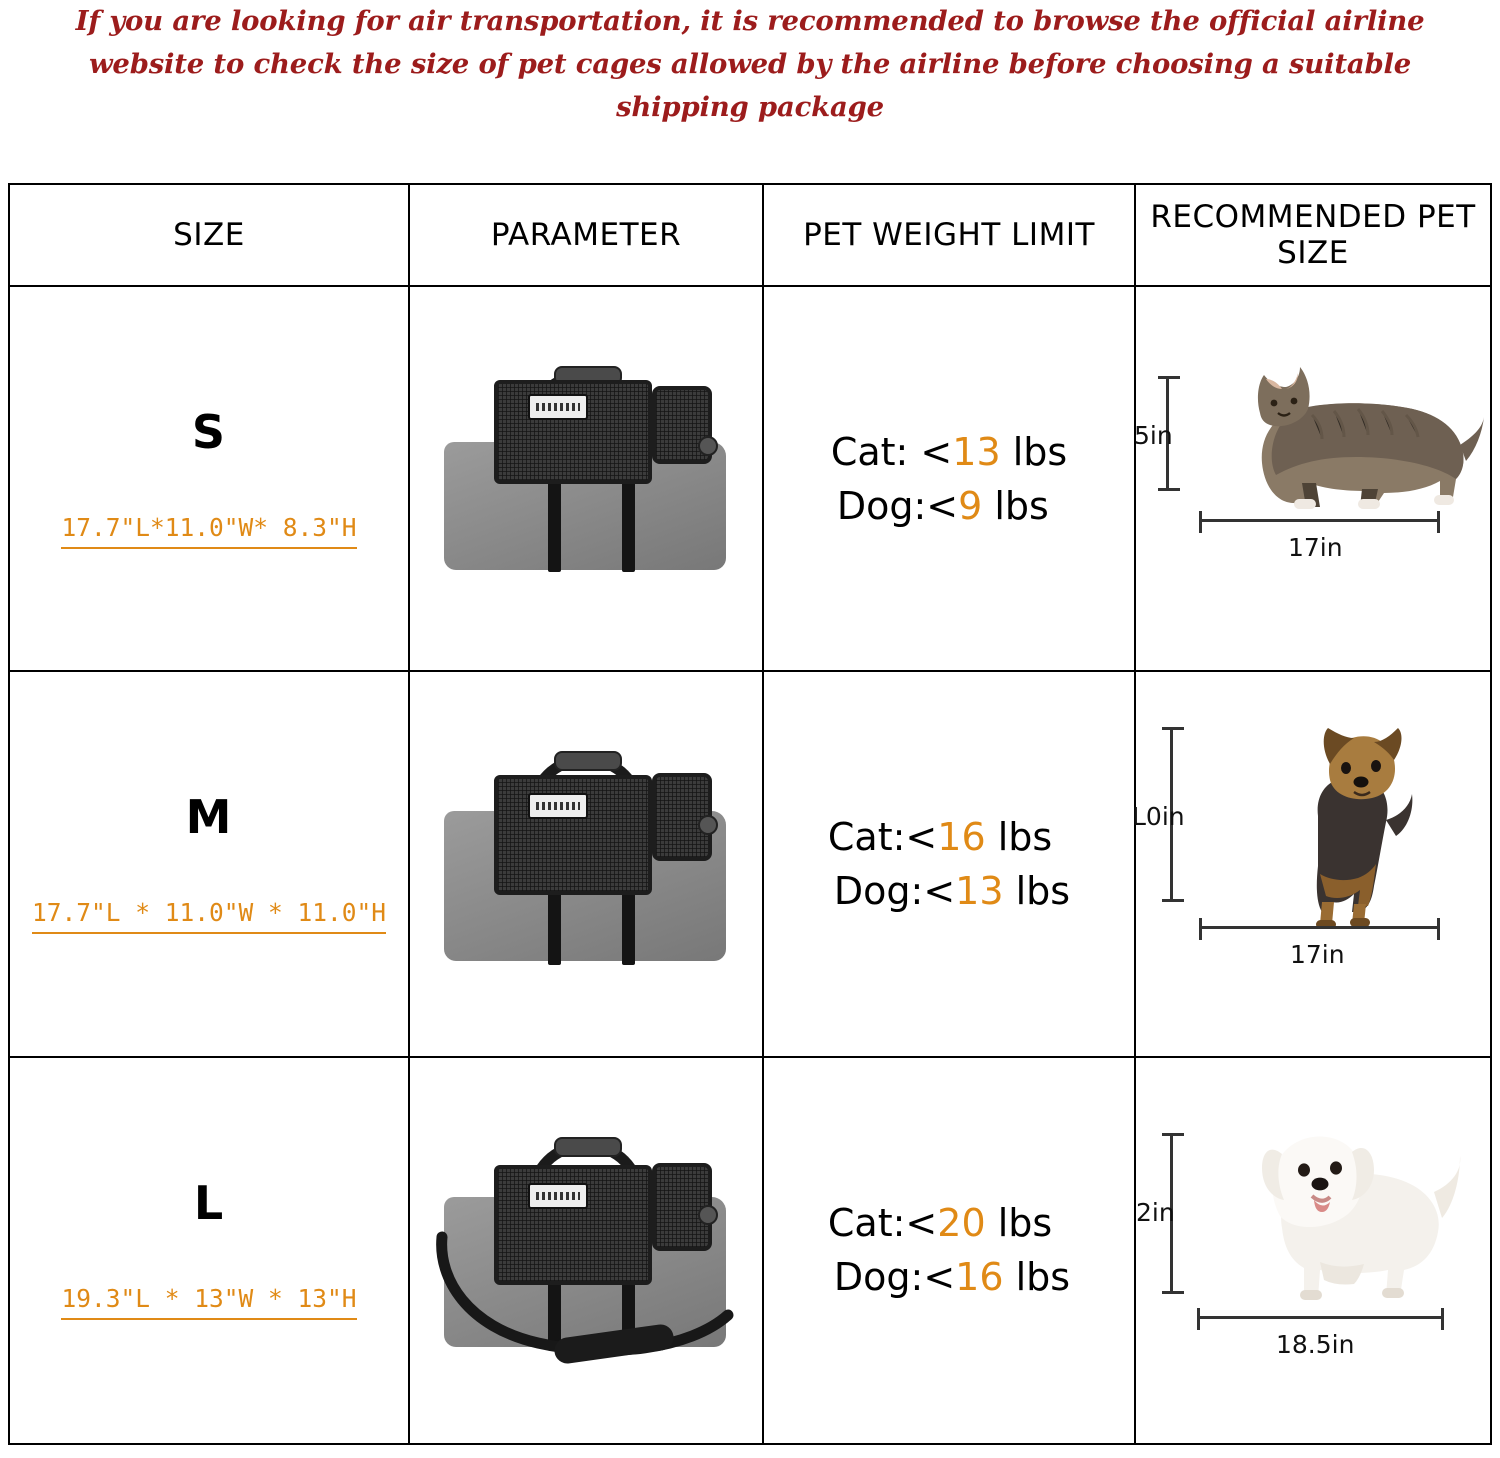 This screenshot has width=1500, height=1458. Describe the element at coordinates (1155, 1213) in the screenshot. I see `pet-height-label: 2in` at that location.